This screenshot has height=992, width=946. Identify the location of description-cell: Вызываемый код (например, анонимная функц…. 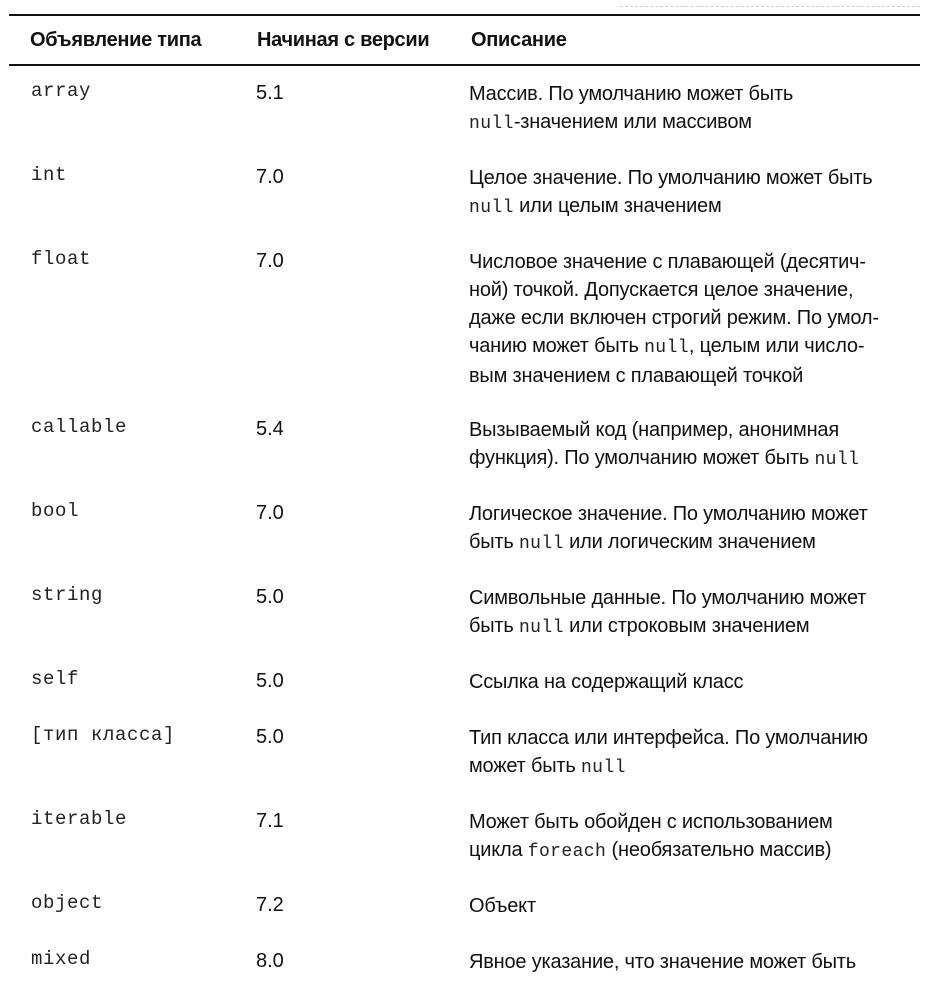
(684, 442).